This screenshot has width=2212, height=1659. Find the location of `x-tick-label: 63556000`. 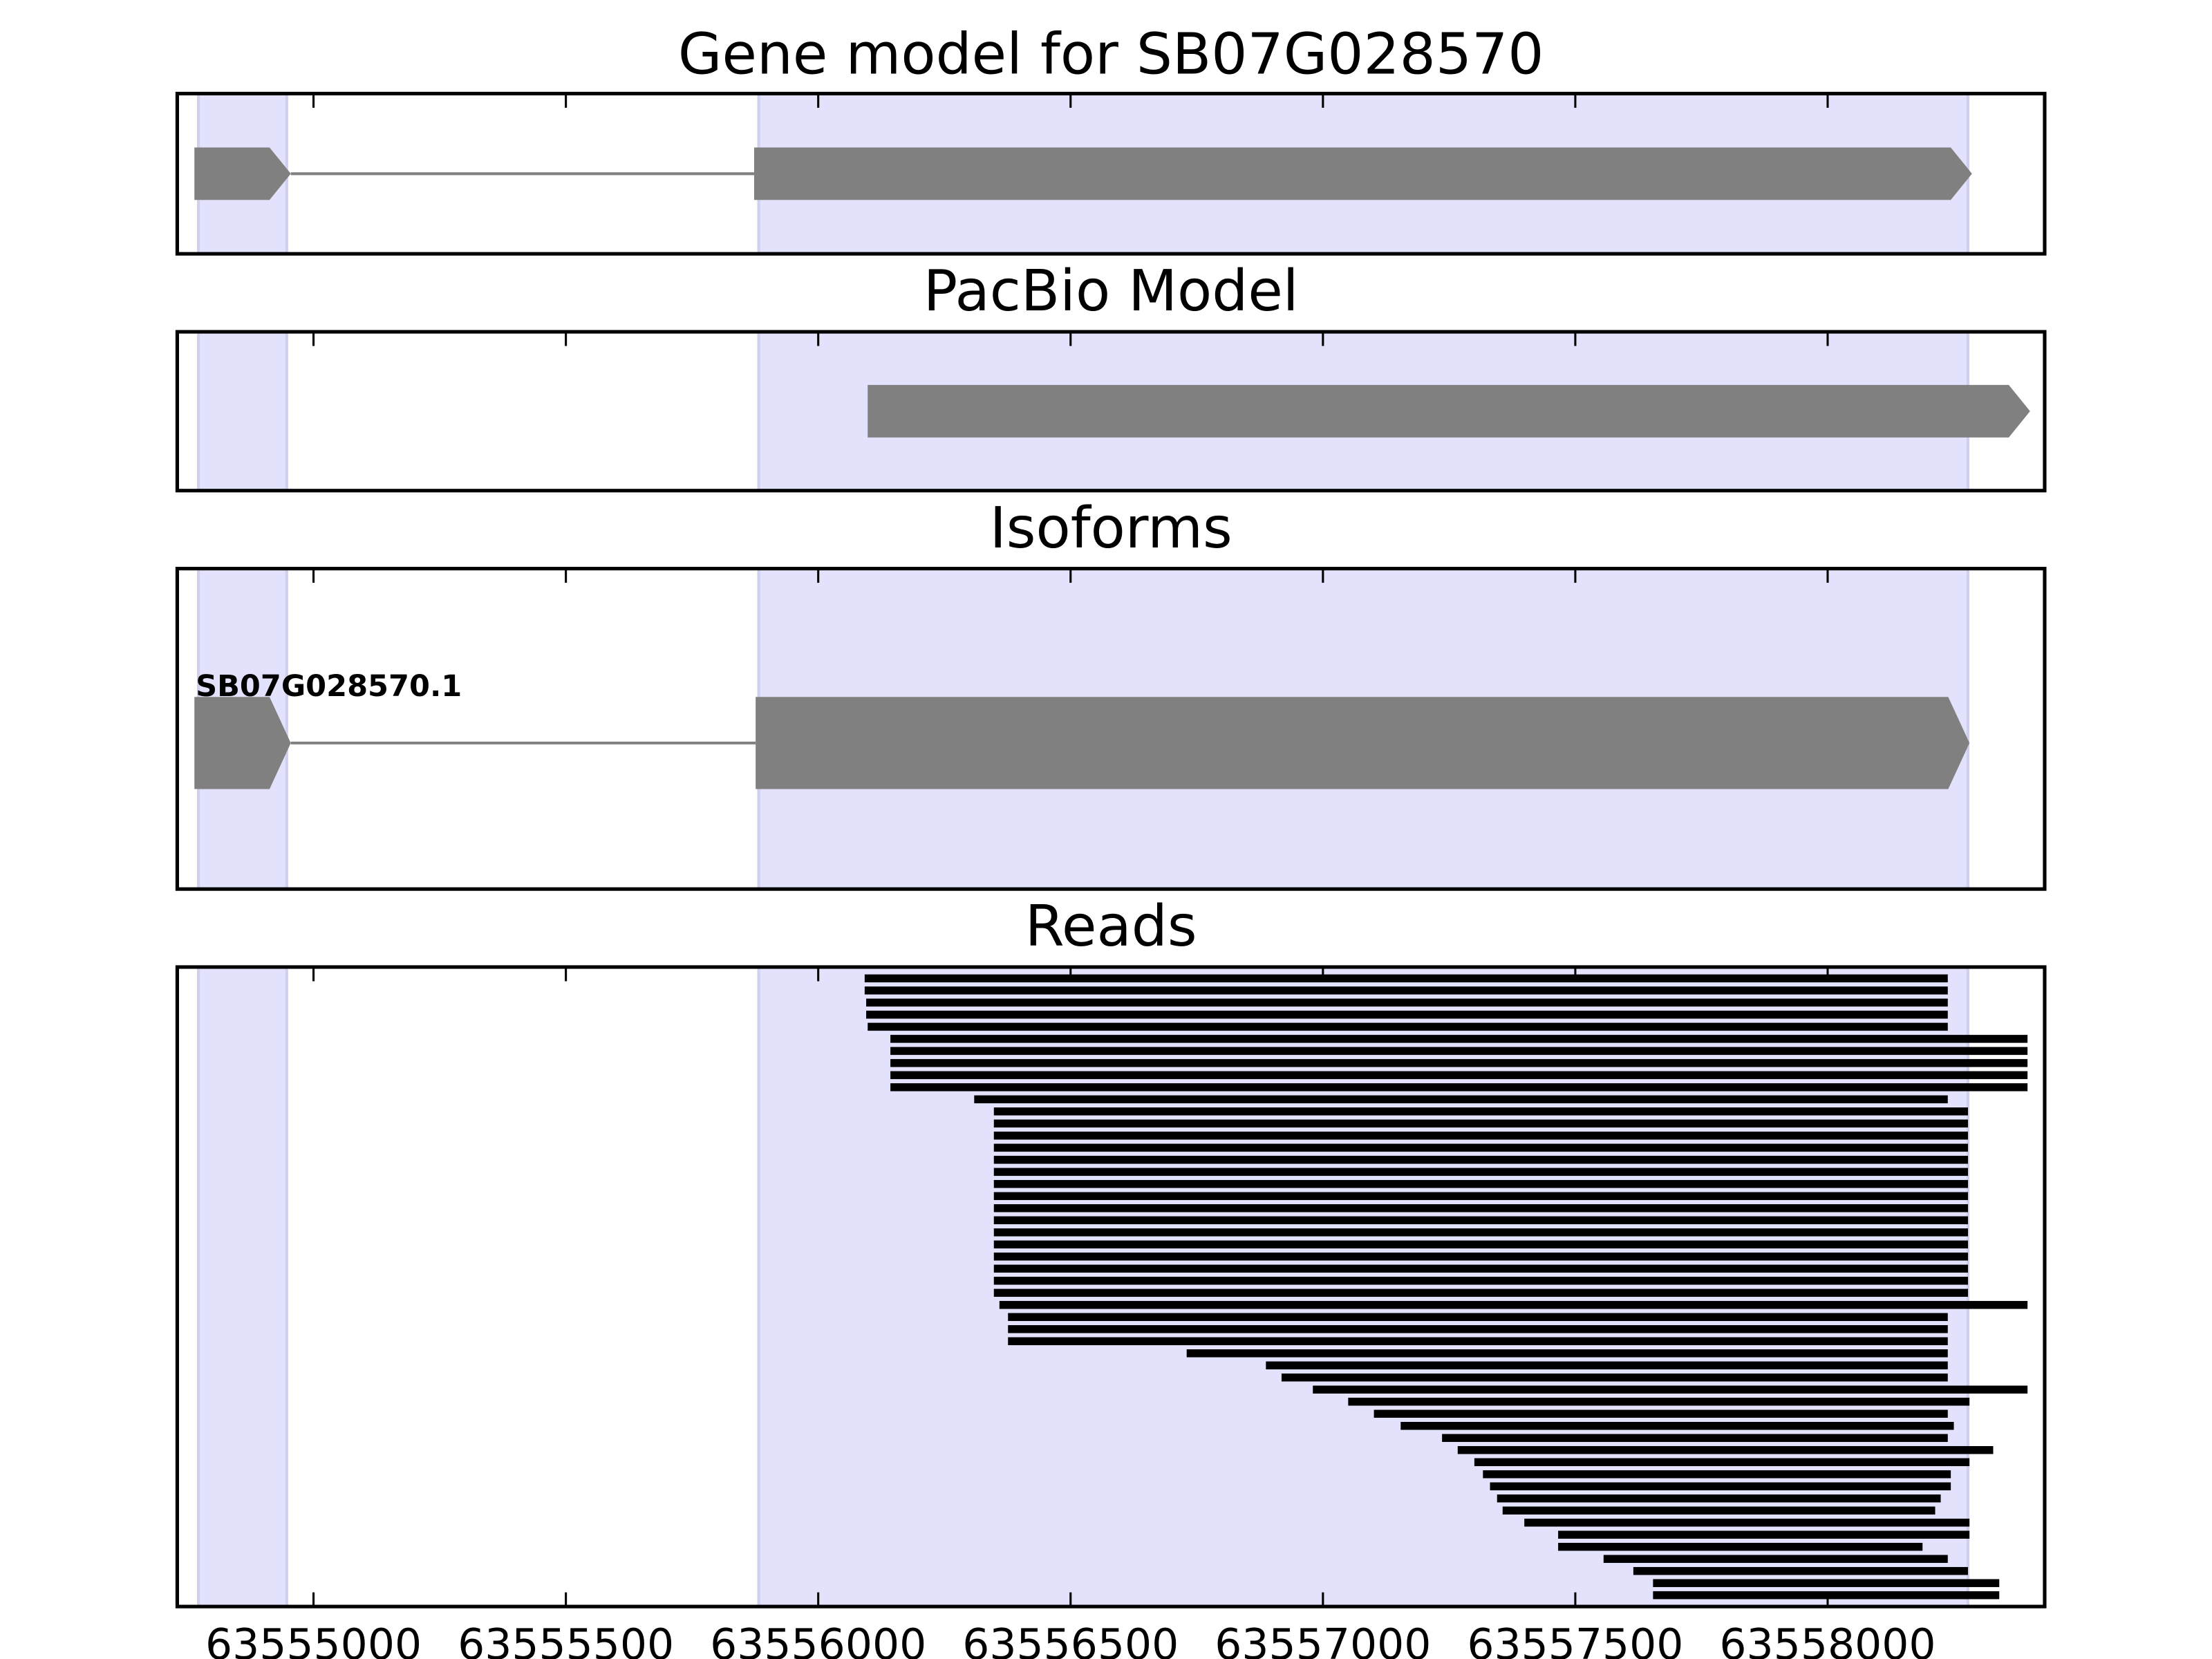

x-tick-label: 63556000 is located at coordinates (818, 1639).